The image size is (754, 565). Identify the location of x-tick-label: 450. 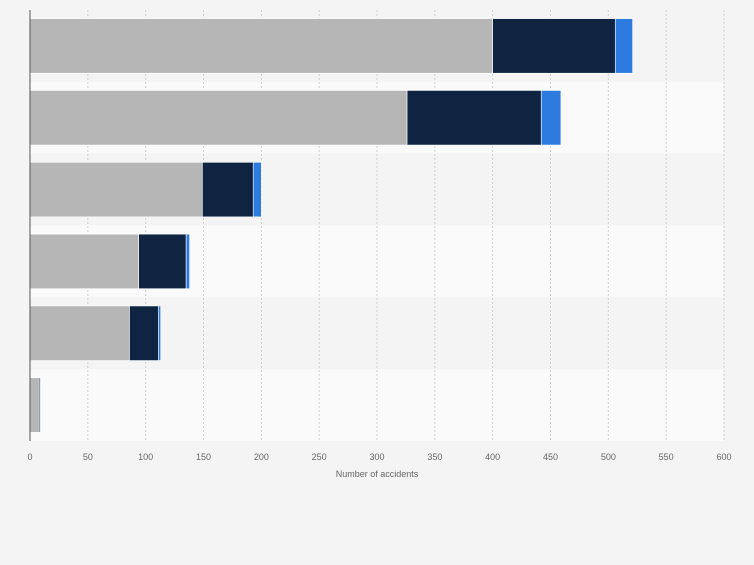
(550, 457).